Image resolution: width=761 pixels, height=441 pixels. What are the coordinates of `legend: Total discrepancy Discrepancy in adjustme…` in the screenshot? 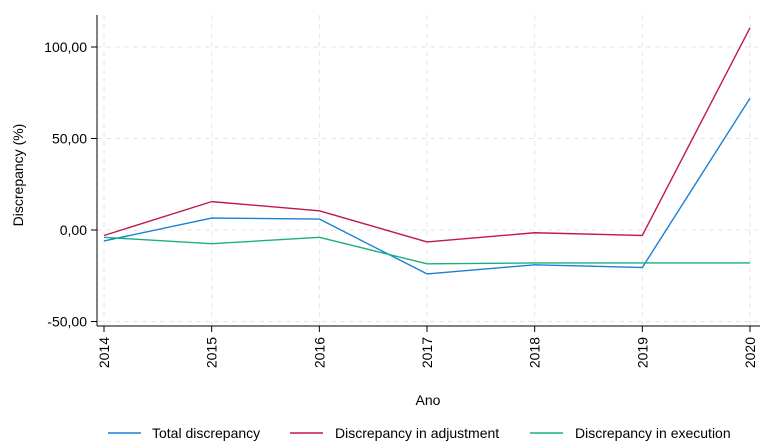 It's located at (419, 433).